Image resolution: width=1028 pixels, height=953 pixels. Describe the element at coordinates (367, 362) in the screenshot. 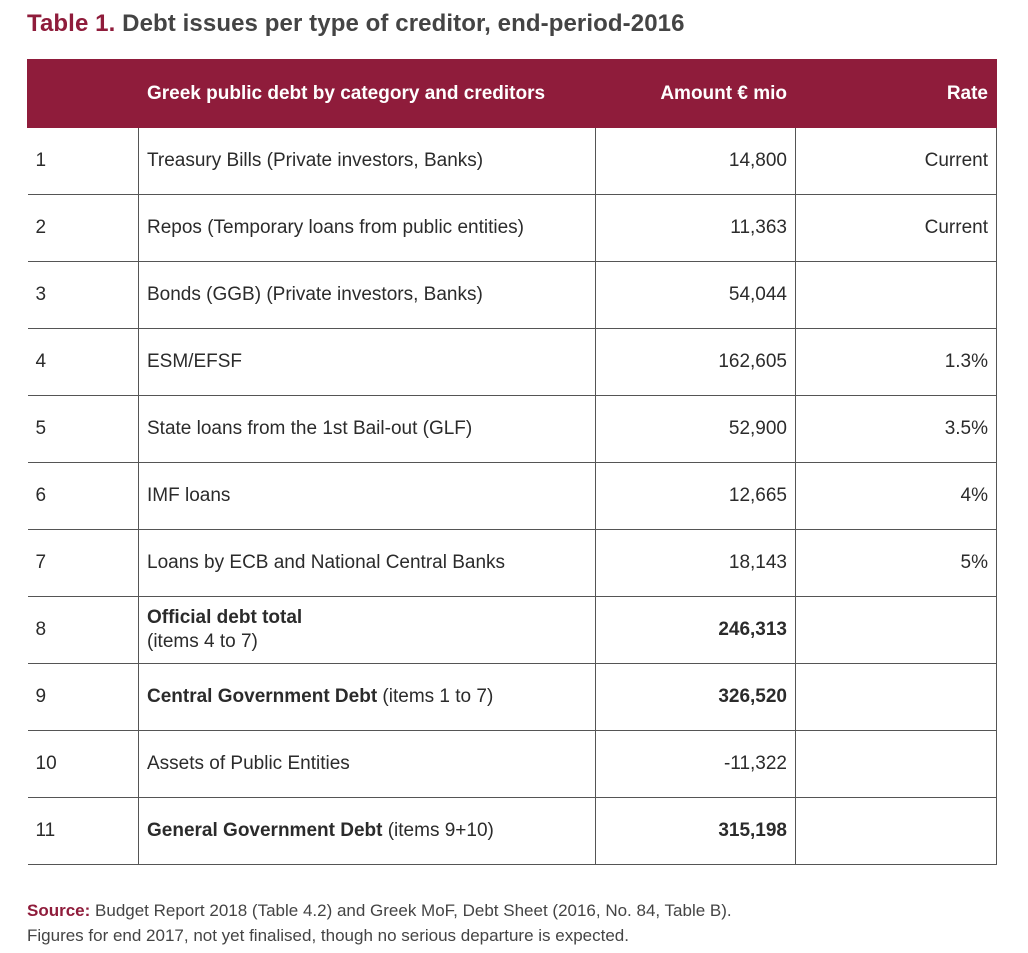

I see `row-category: ESM/EFSF` at that location.